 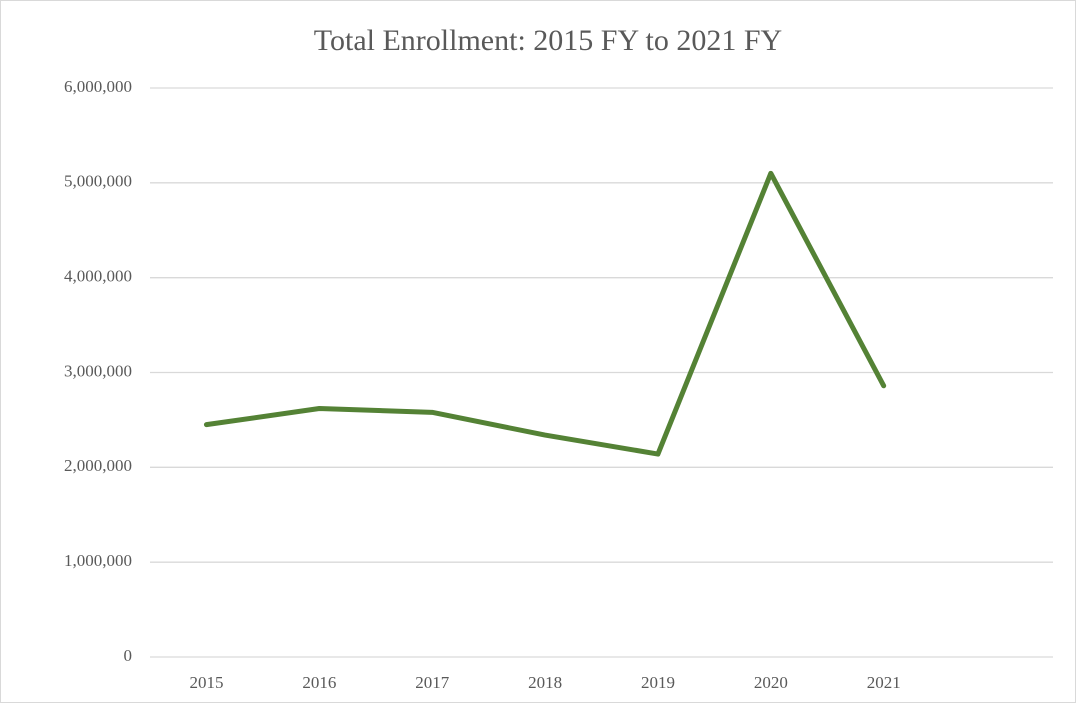 I want to click on y-tick-label: 5,000,000, so click(x=98, y=181).